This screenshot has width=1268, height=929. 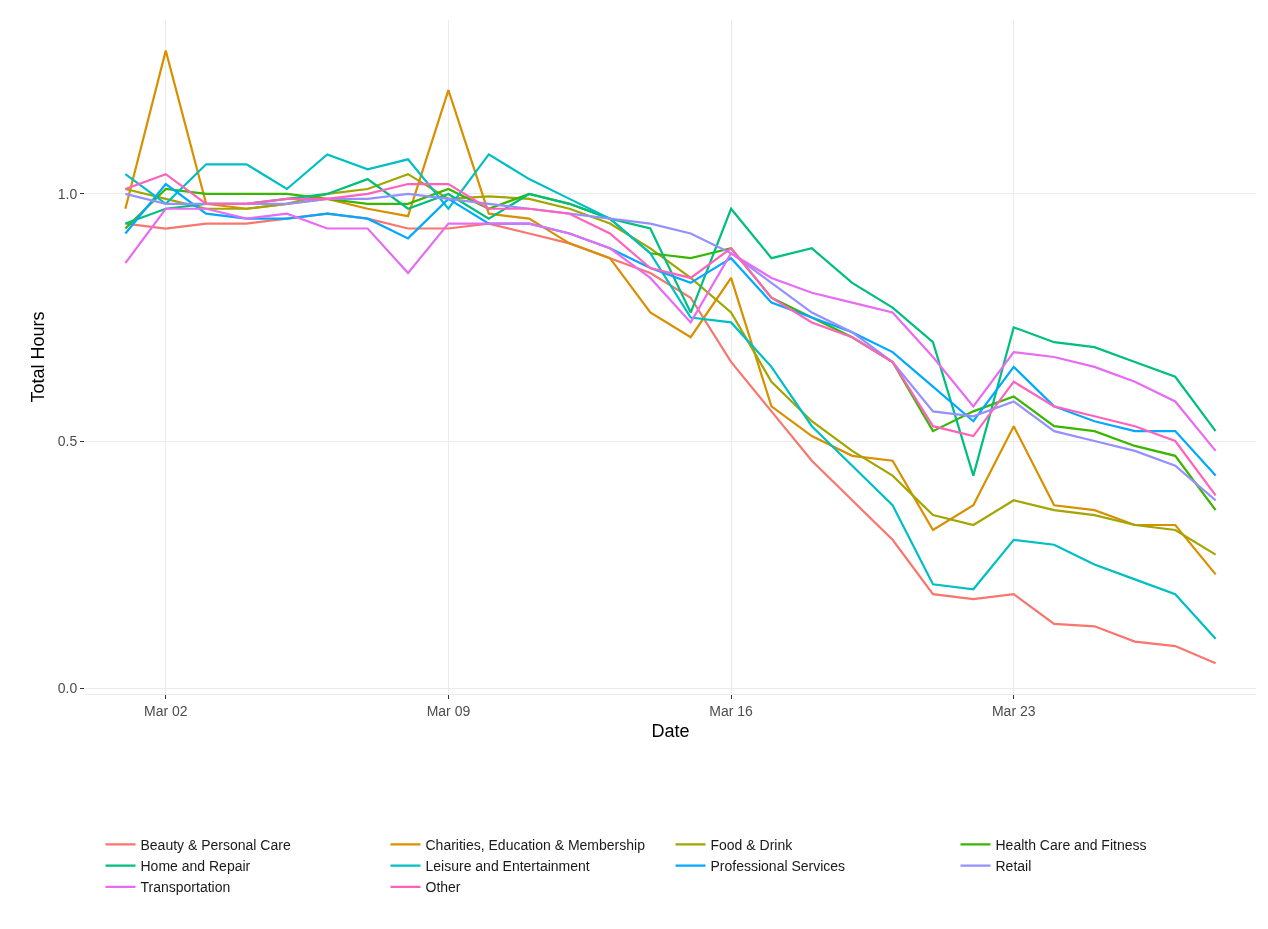 I want to click on x-tick-label: Mar 09, so click(x=448, y=710).